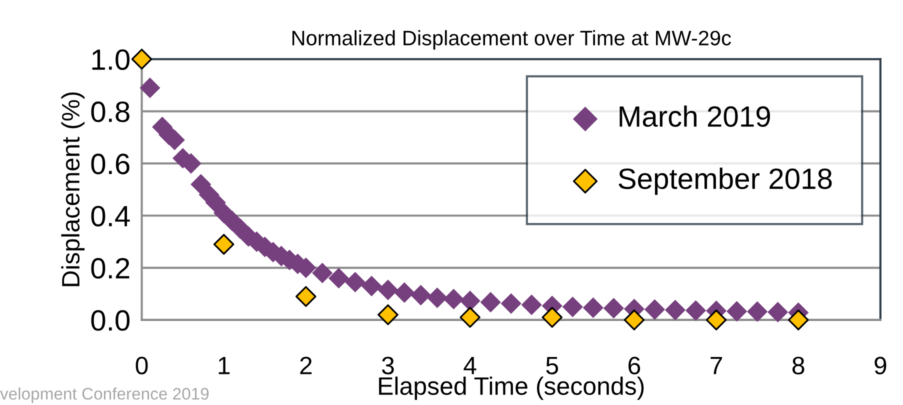 Image resolution: width=903 pixels, height=405 pixels. Describe the element at coordinates (110, 164) in the screenshot. I see `y-tick-label: 0.6` at that location.